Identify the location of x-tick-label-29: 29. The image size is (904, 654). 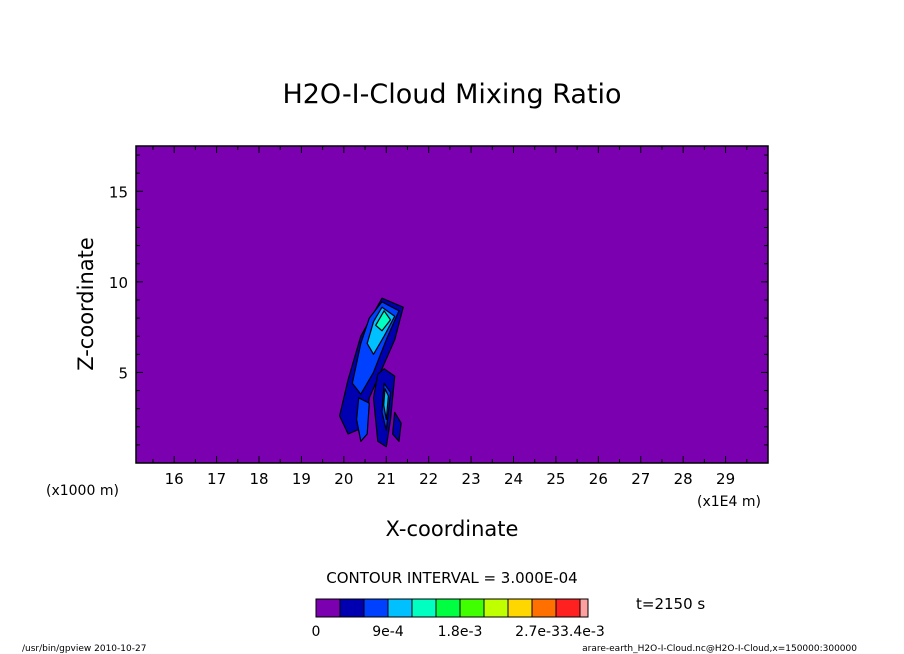
(725, 479).